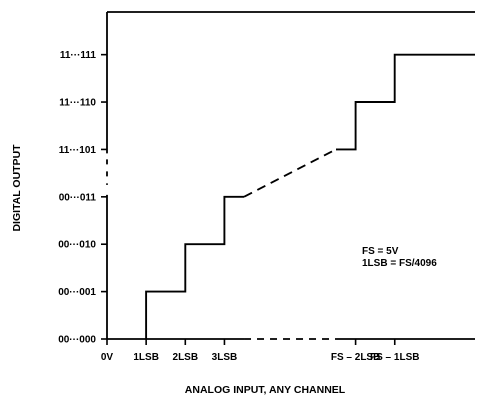  What do you see at coordinates (225, 357) in the screenshot?
I see `x-tick-label: 3LSB` at bounding box center [225, 357].